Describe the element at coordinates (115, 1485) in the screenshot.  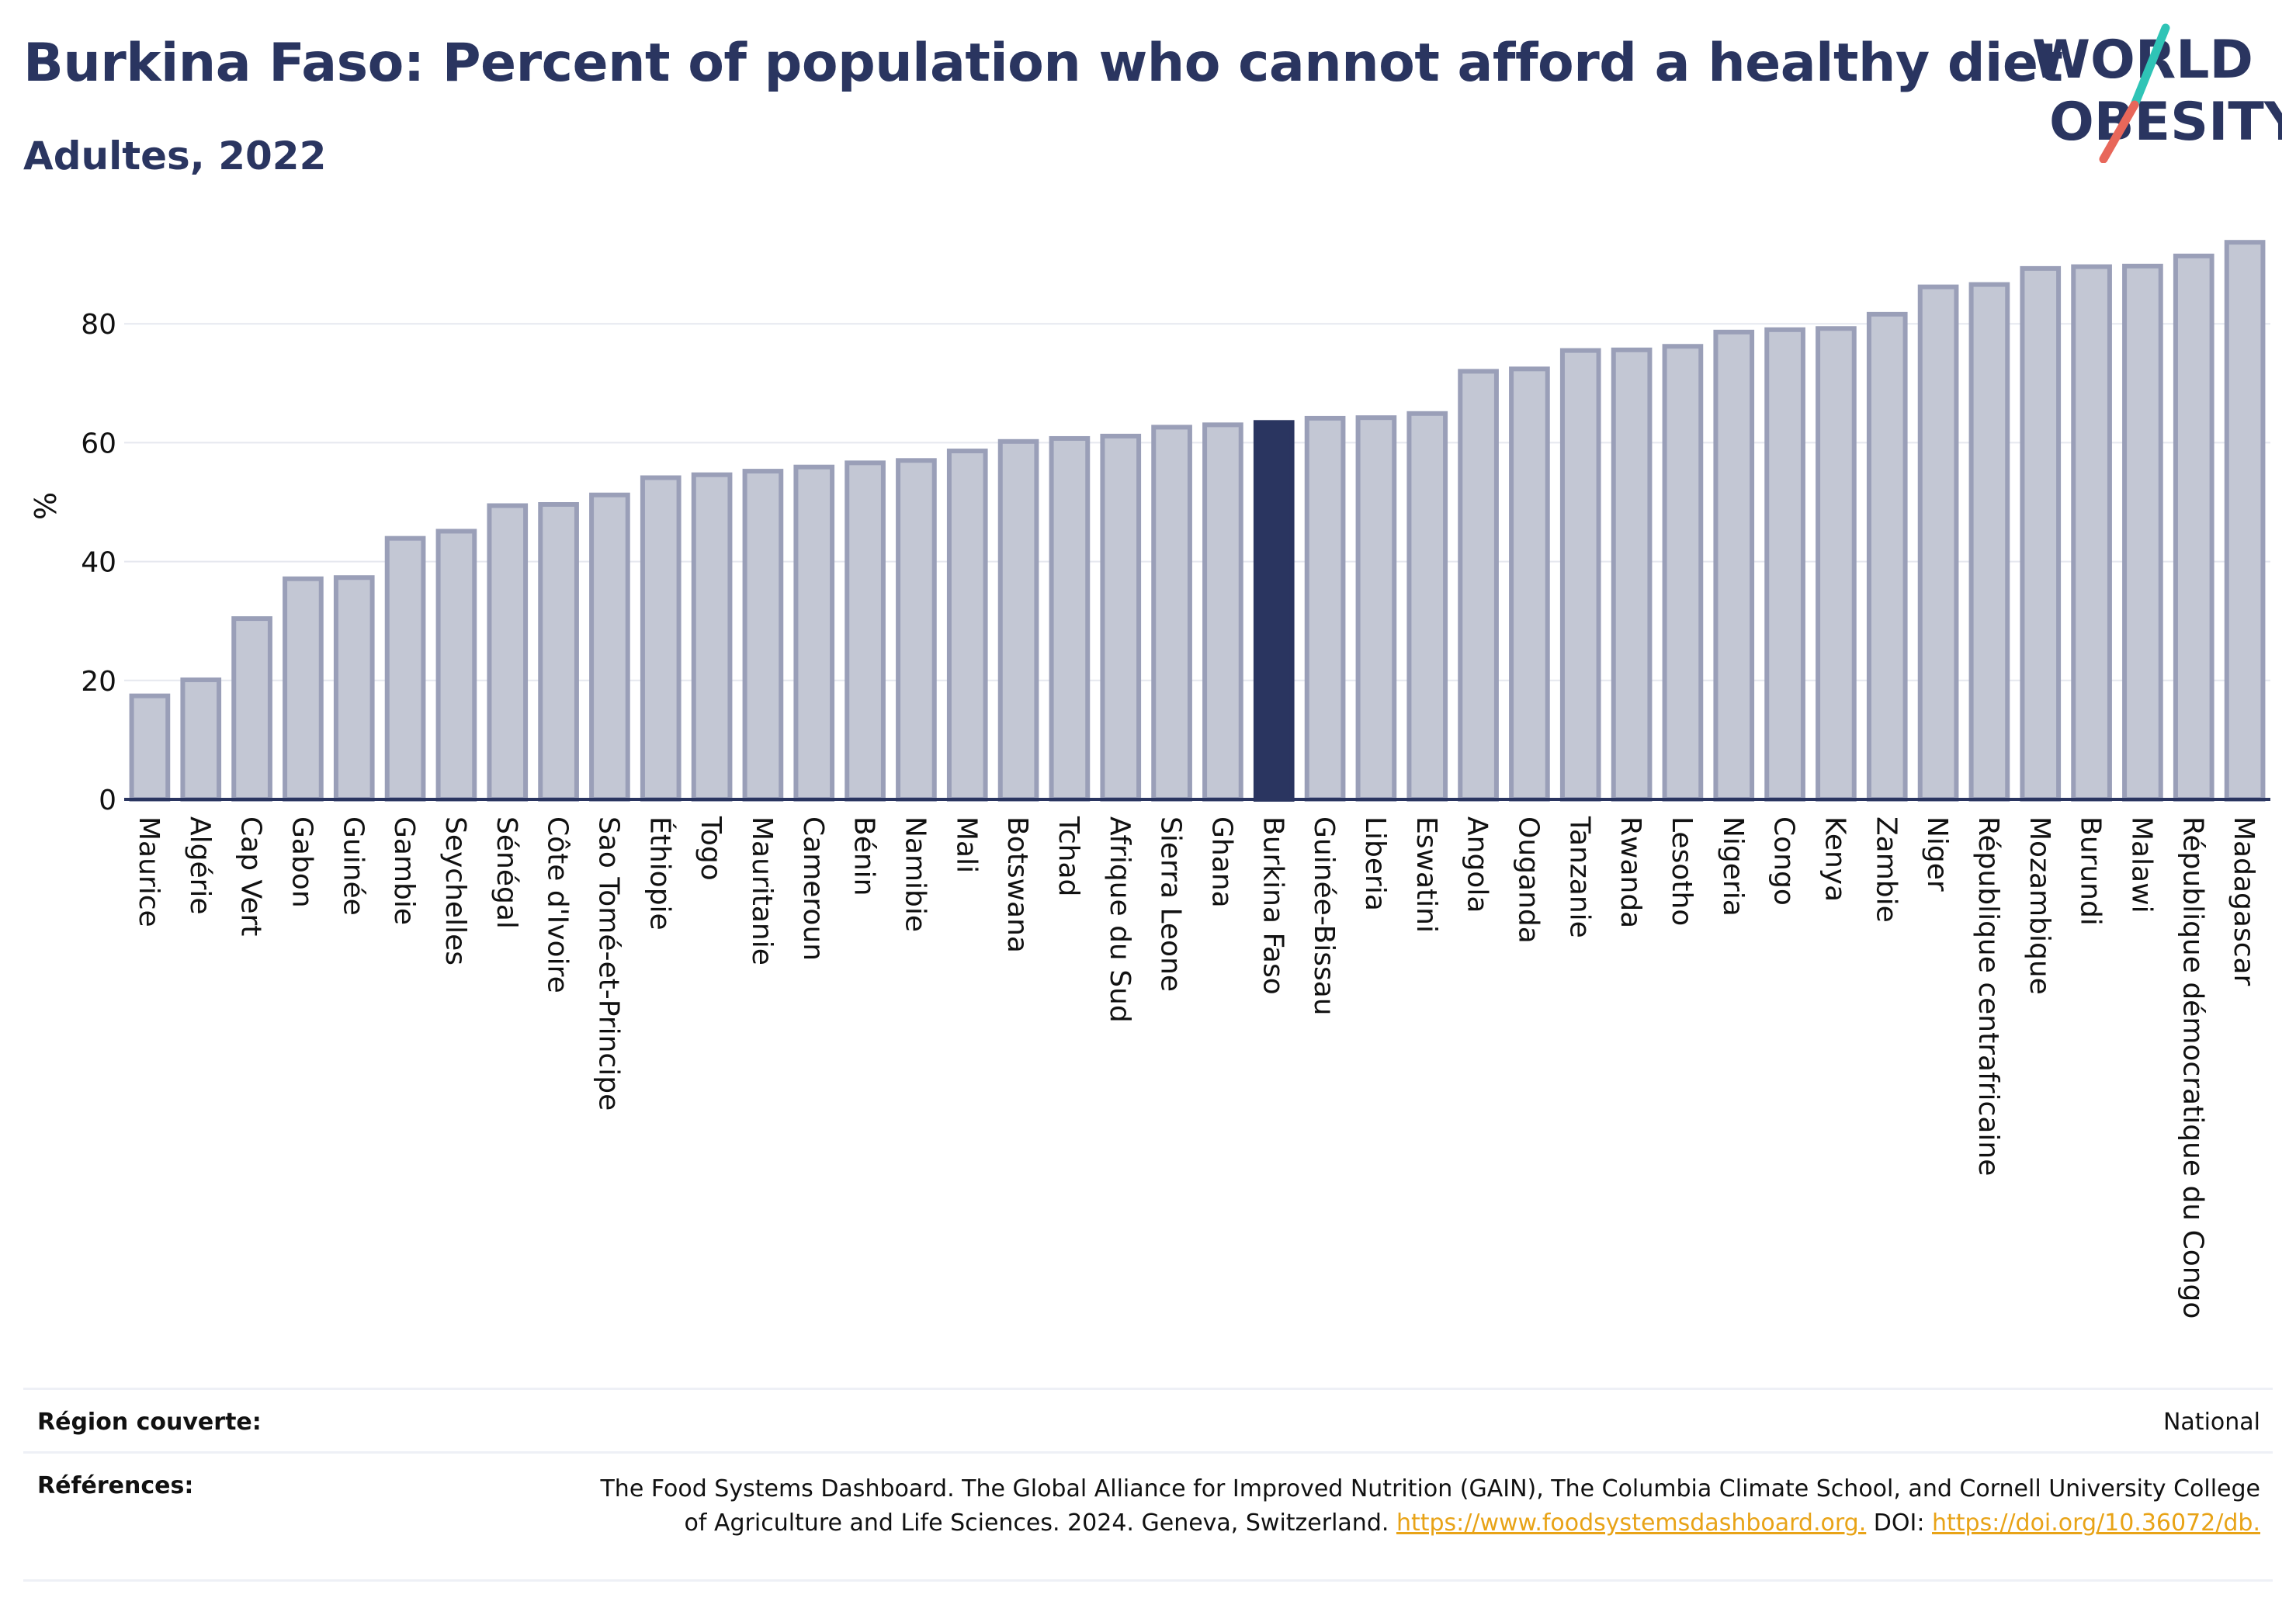
I see `references-label: Références:` at that location.